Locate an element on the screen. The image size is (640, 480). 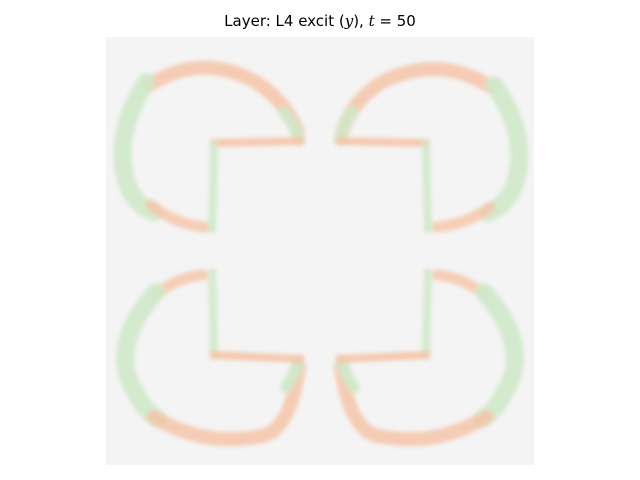
figure-title: Layer: L4 excit (y), t = 50 is located at coordinates (320, 21).